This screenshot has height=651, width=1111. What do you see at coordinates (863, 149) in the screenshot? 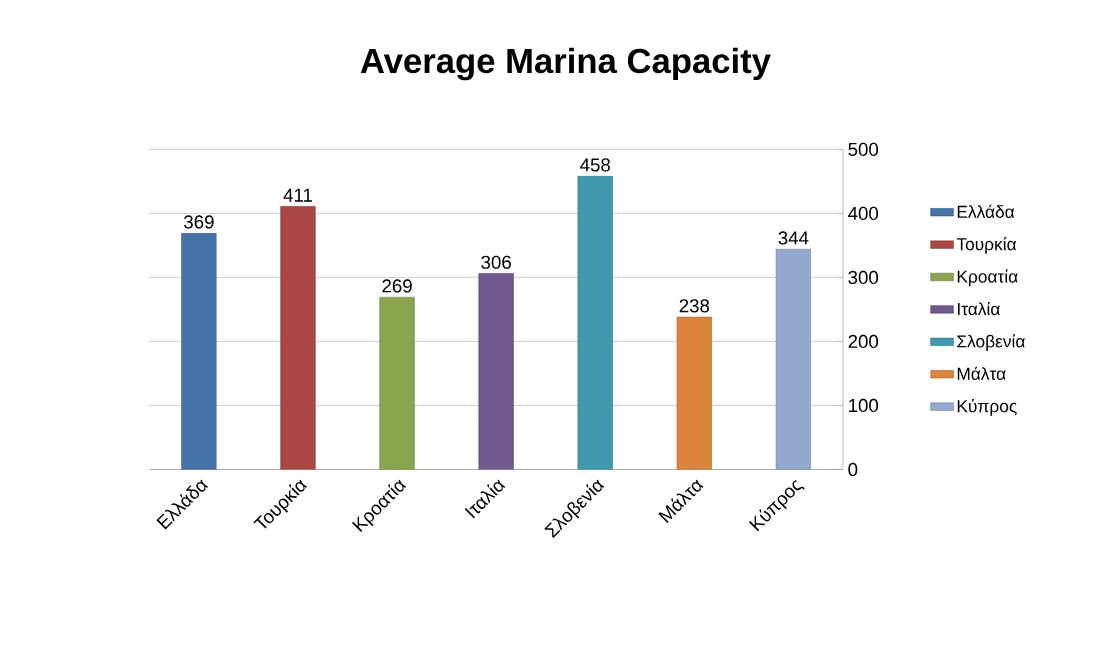
I see `y-tick-label: 500` at bounding box center [863, 149].